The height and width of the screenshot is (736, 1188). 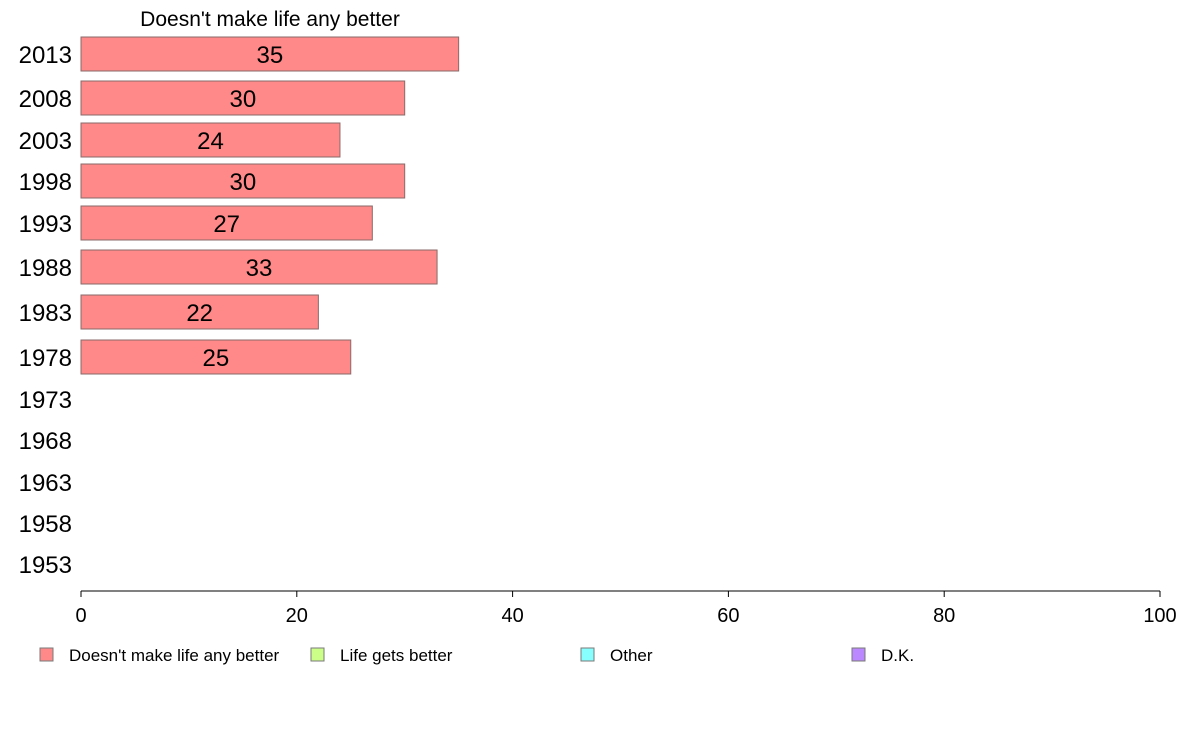 What do you see at coordinates (728, 616) in the screenshot?
I see `x-tick-label-60: 60` at bounding box center [728, 616].